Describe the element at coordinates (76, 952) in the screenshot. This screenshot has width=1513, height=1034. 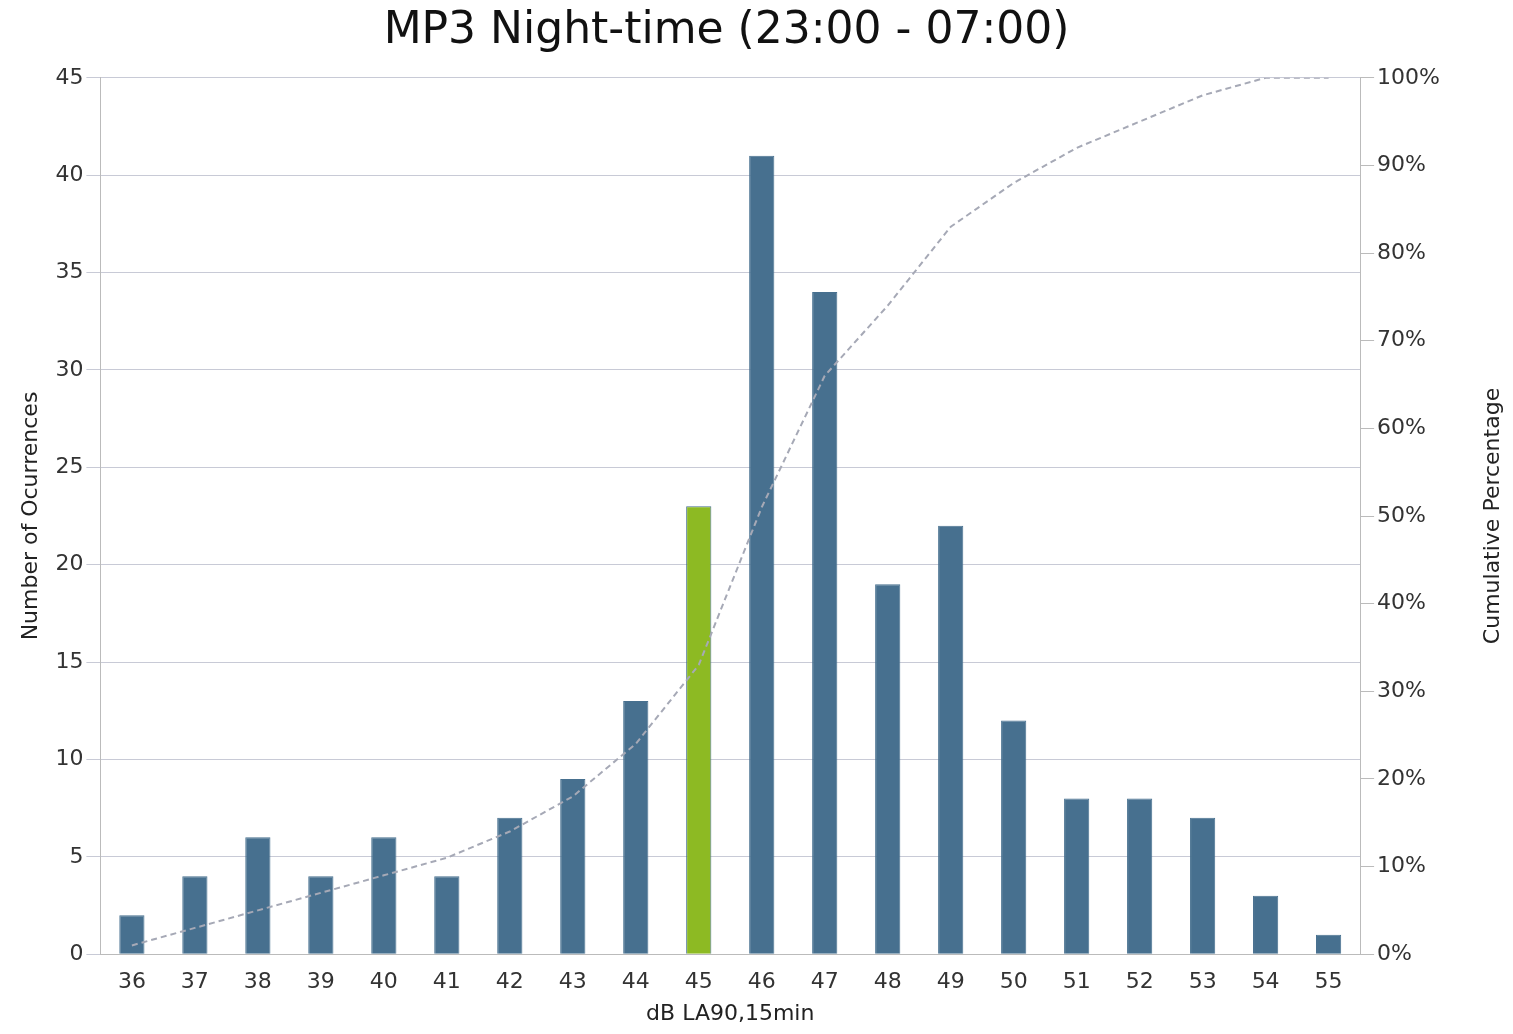
I see `y-tick-label: 0` at that location.